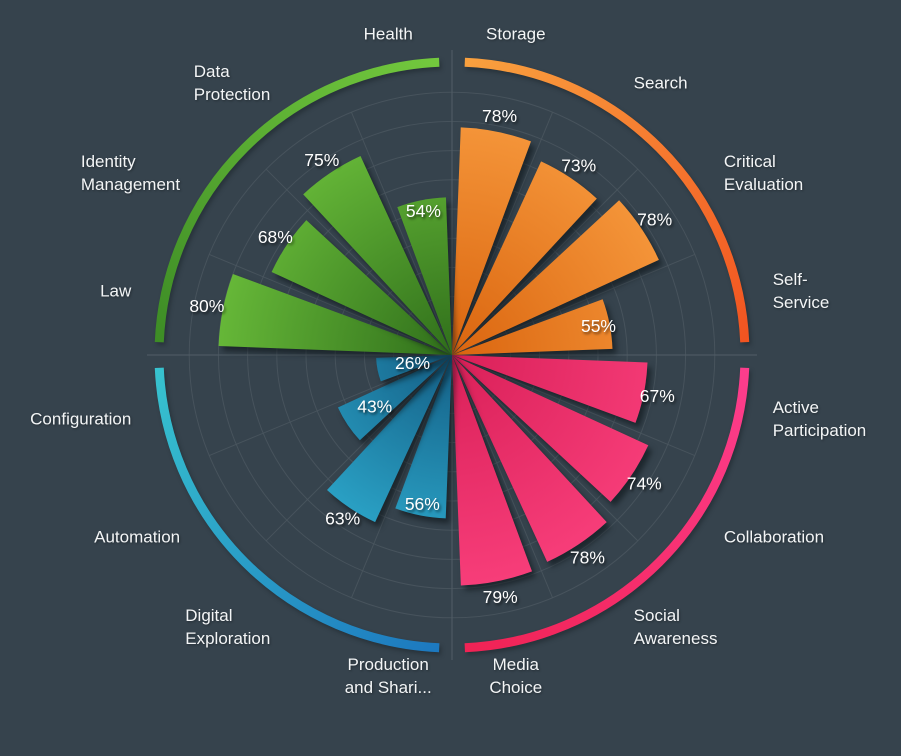  I want to click on quadrant-ring-blue, so click(297, 510).